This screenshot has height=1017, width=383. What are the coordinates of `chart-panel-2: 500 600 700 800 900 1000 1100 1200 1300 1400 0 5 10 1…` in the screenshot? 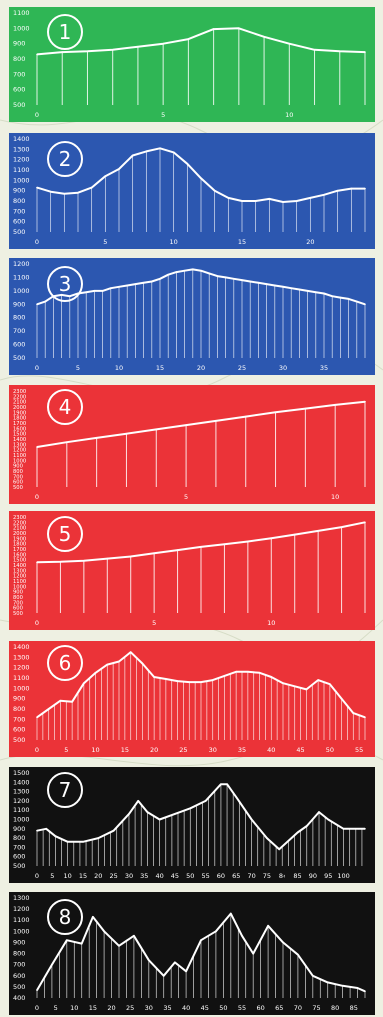 It's located at (192, 191).